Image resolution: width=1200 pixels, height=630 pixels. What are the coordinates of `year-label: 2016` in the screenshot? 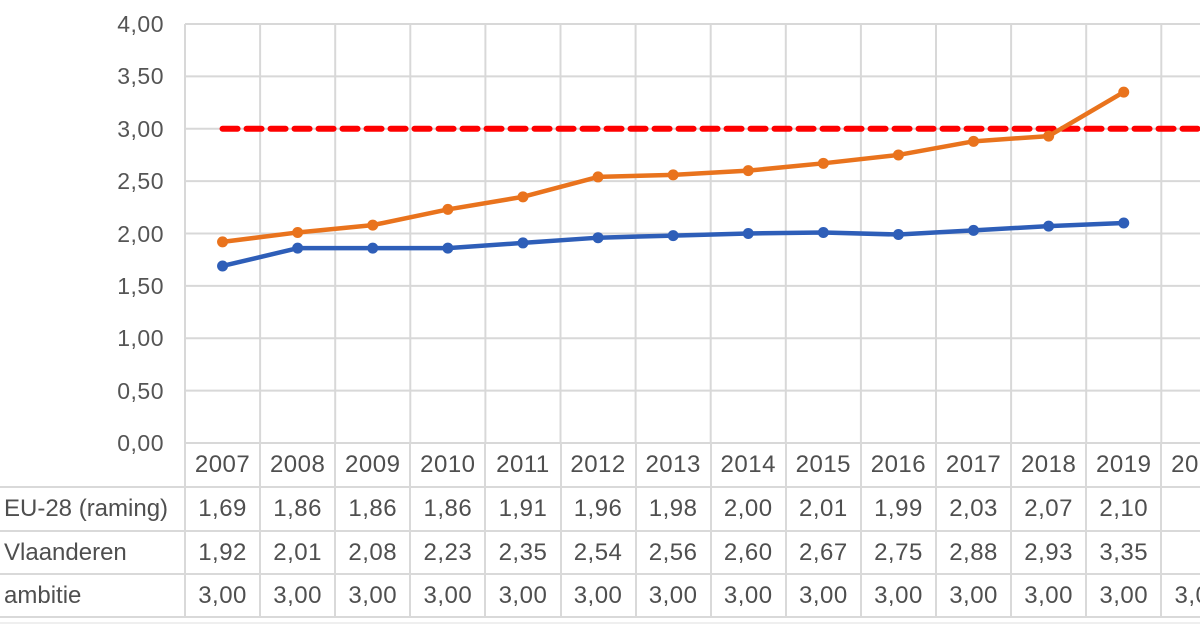 It's located at (898, 464).